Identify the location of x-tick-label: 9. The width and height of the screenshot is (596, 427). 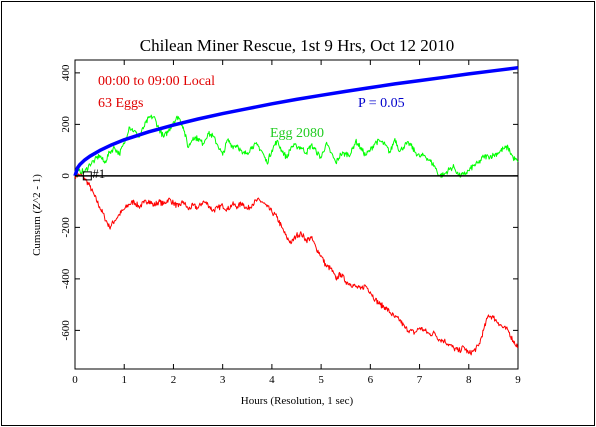
(518, 380).